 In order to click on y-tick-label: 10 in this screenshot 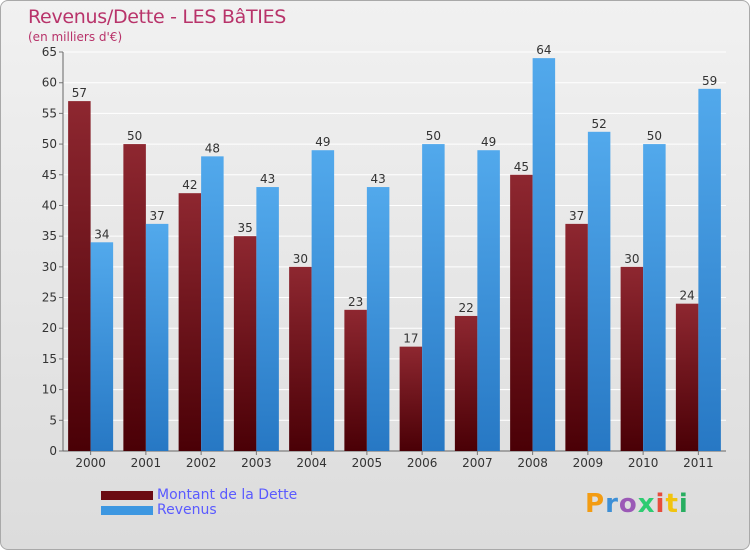, I will do `click(49, 390)`.